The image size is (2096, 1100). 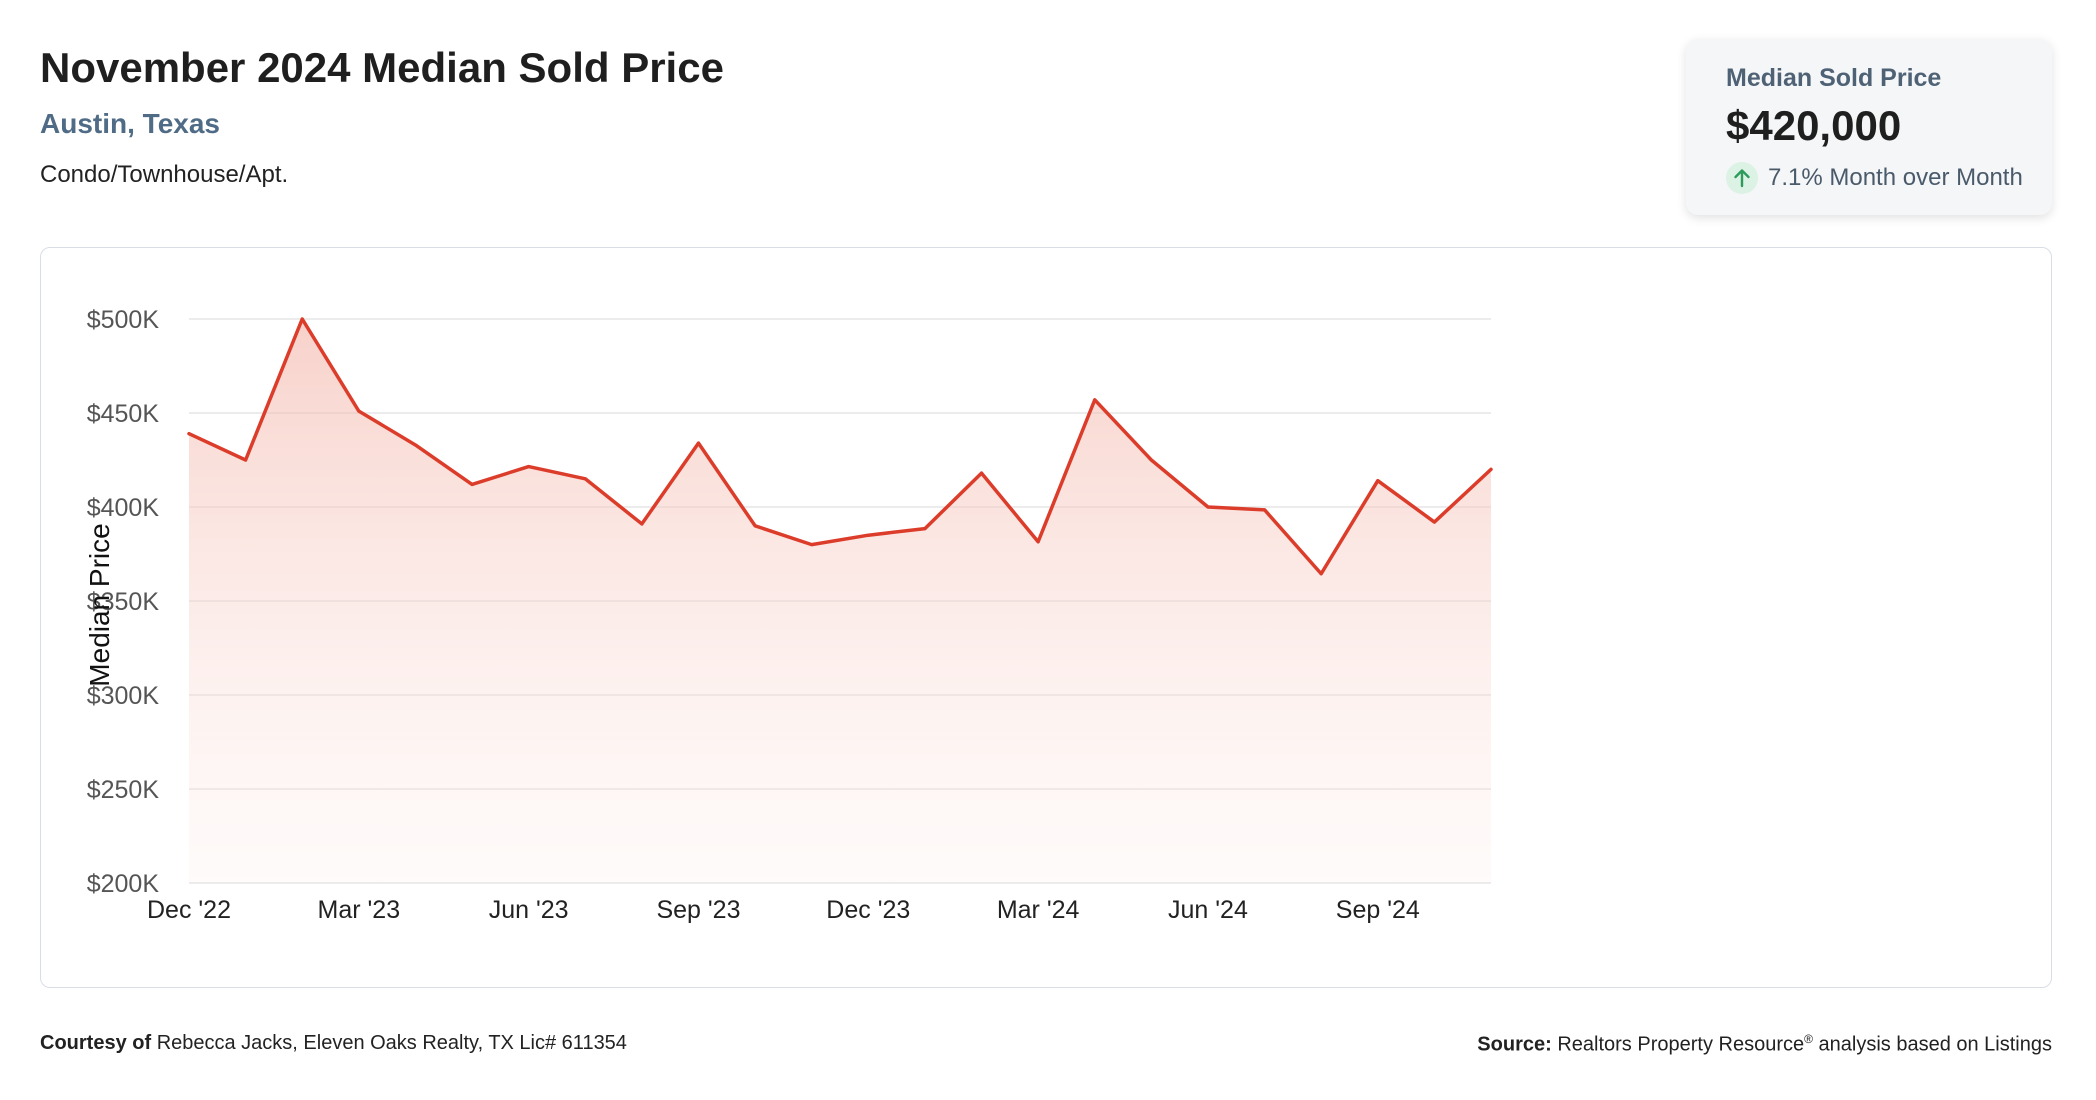 What do you see at coordinates (529, 910) in the screenshot?
I see `x-tick-label: Jun '23` at bounding box center [529, 910].